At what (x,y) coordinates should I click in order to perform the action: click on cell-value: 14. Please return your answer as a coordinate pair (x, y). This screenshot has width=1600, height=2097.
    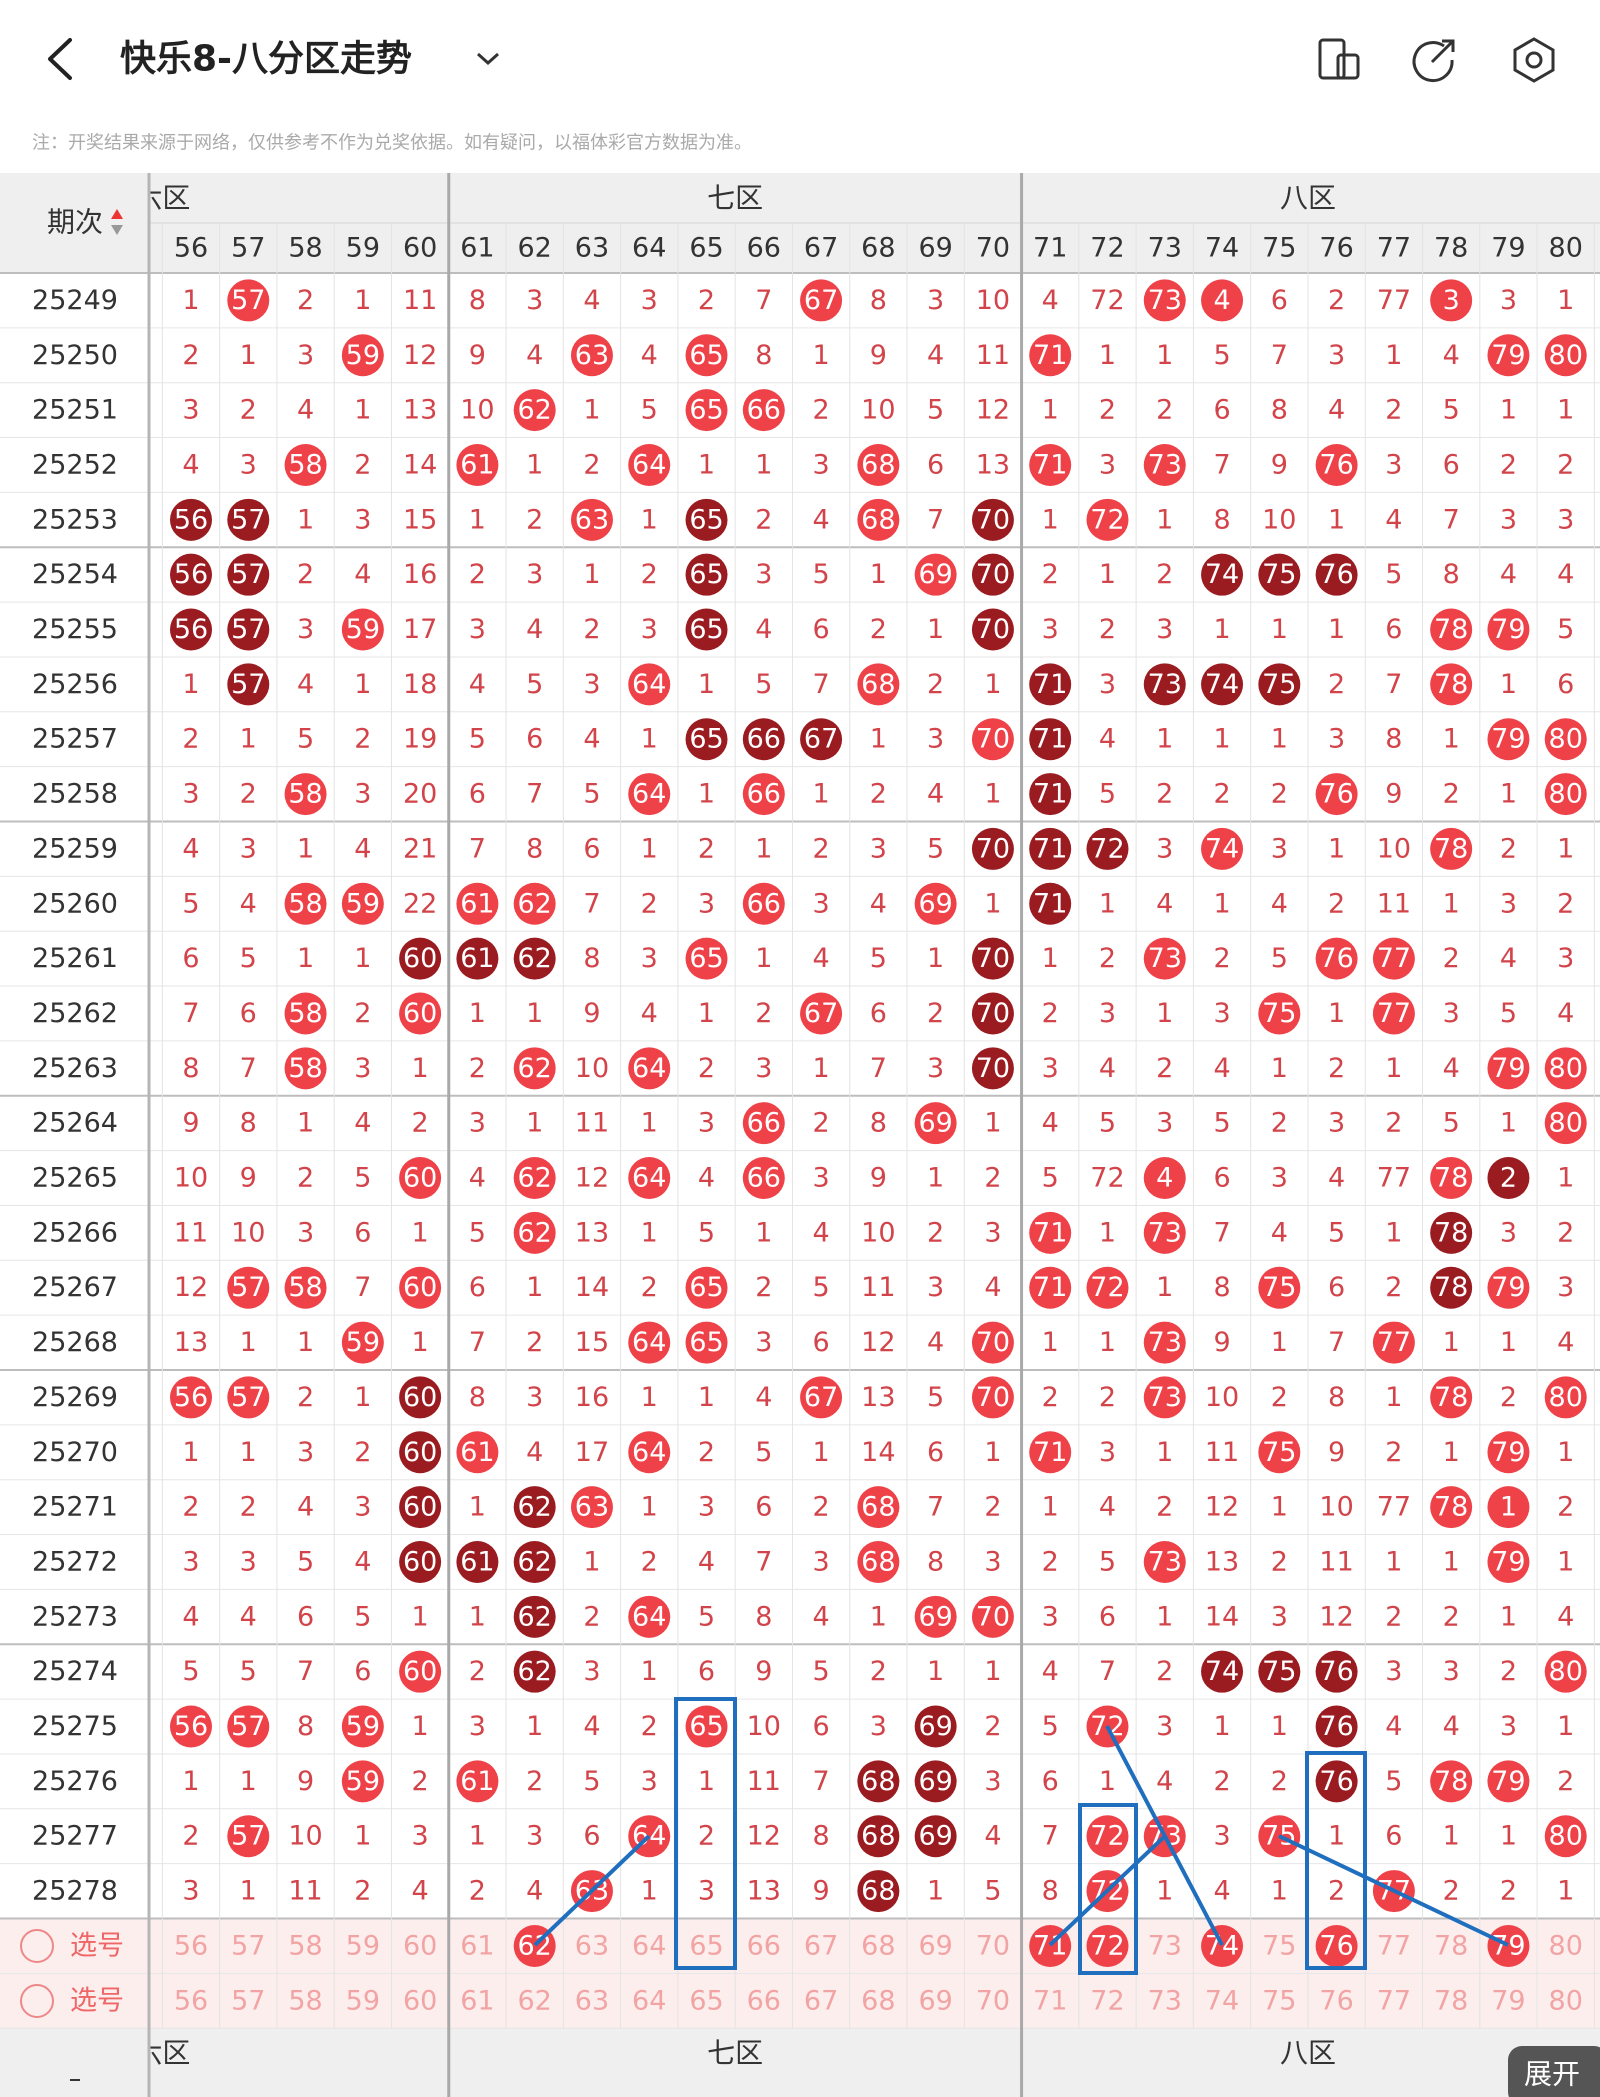
    Looking at the image, I should click on (1222, 1616).